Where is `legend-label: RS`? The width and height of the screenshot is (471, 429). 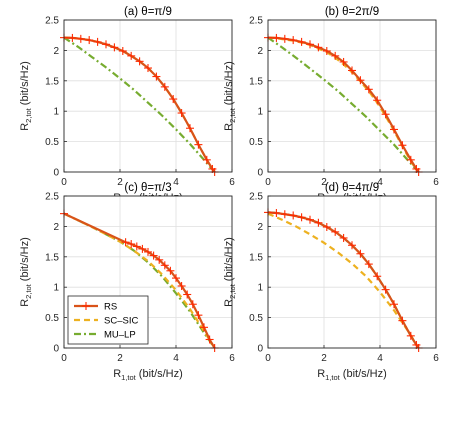 legend-label: RS is located at coordinates (110, 307).